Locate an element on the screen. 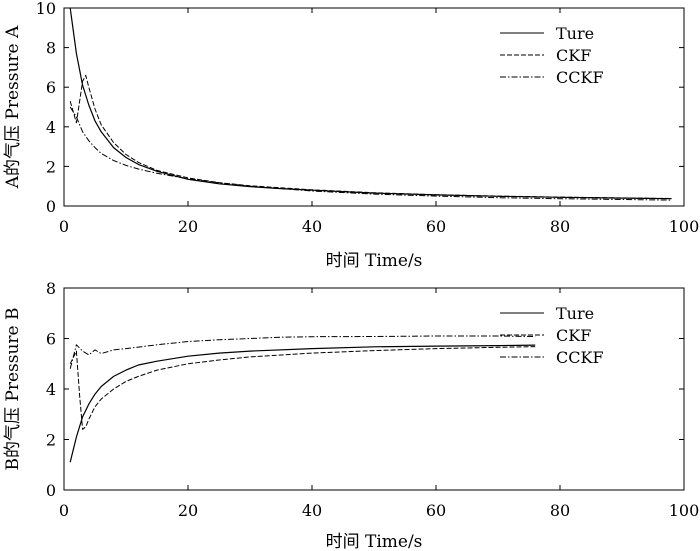 The image size is (700, 551). y-axis-label: A的气压 Pressure A is located at coordinates (13, 107).